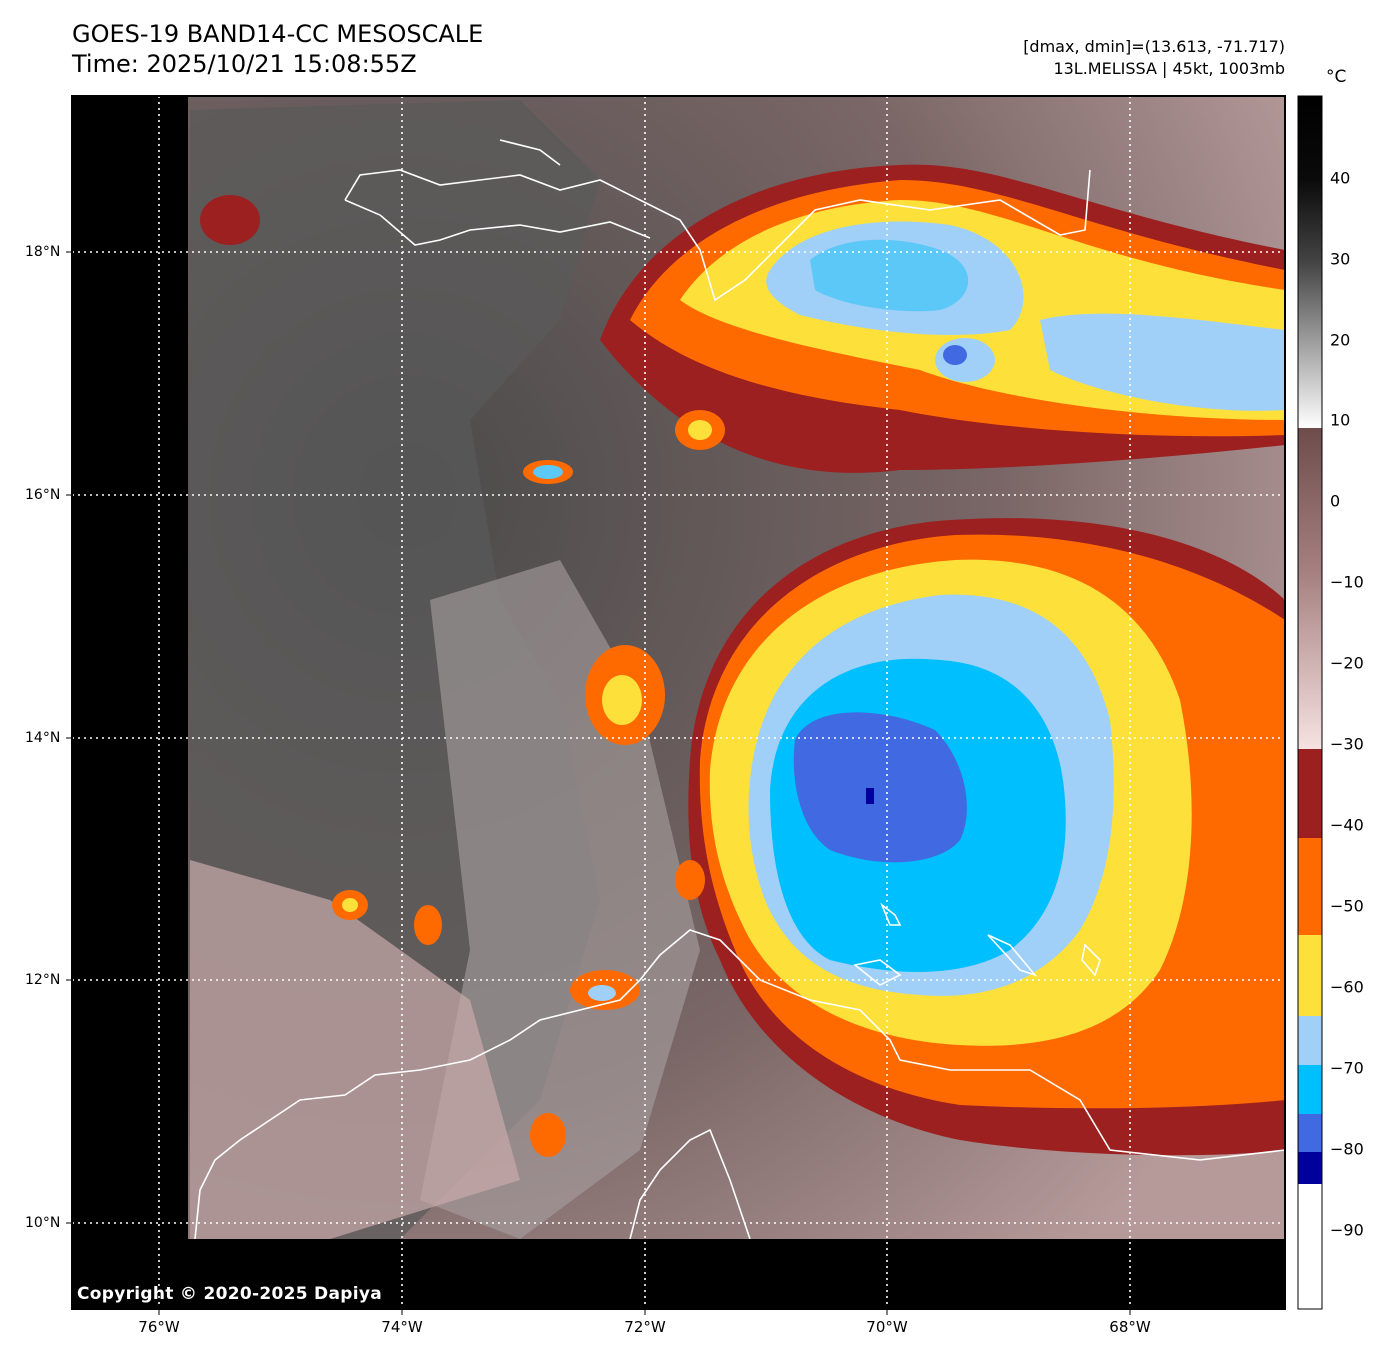 The height and width of the screenshot is (1359, 1390). I want to click on north-band-cell-core, so click(955, 355).